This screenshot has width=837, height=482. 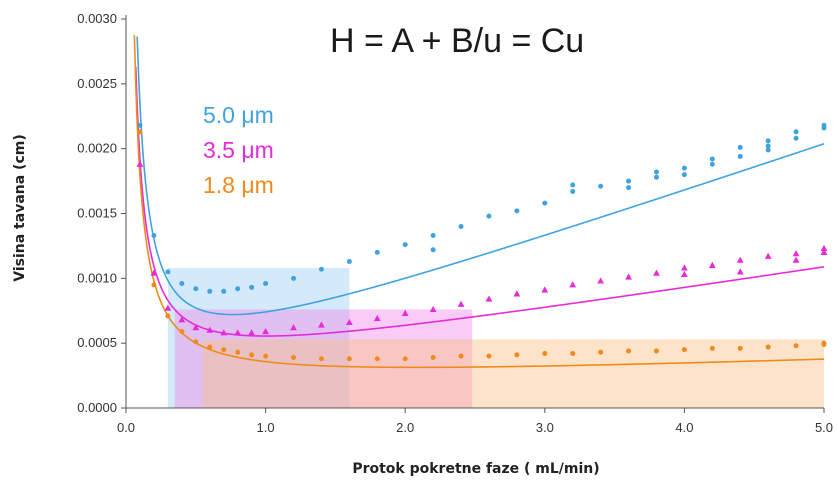 What do you see at coordinates (20, 208) in the screenshot?
I see `y-axis-title: Visina tavana (cm)` at bounding box center [20, 208].